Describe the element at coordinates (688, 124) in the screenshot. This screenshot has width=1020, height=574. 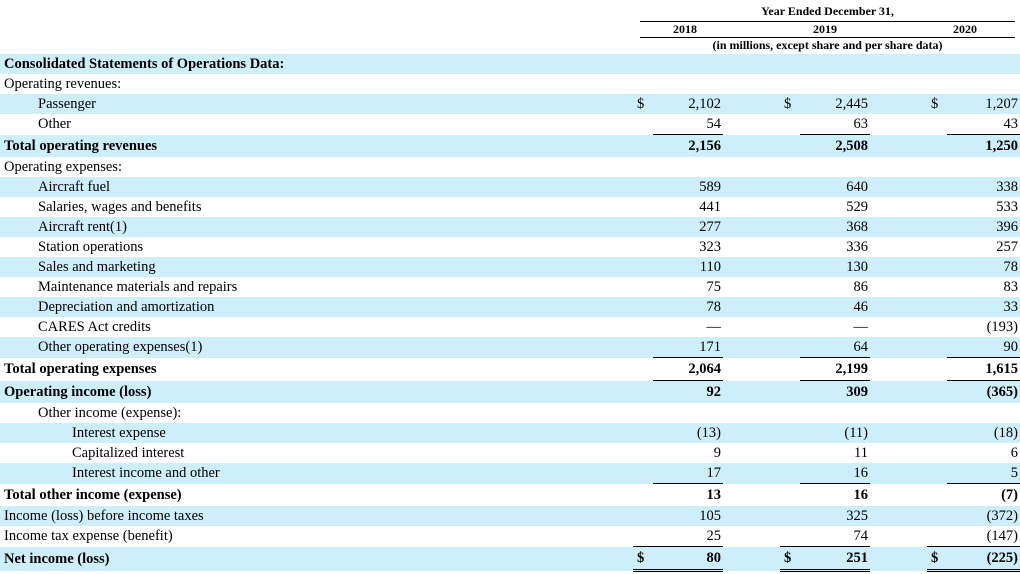
I see `value-cell-2018: 54` at that location.